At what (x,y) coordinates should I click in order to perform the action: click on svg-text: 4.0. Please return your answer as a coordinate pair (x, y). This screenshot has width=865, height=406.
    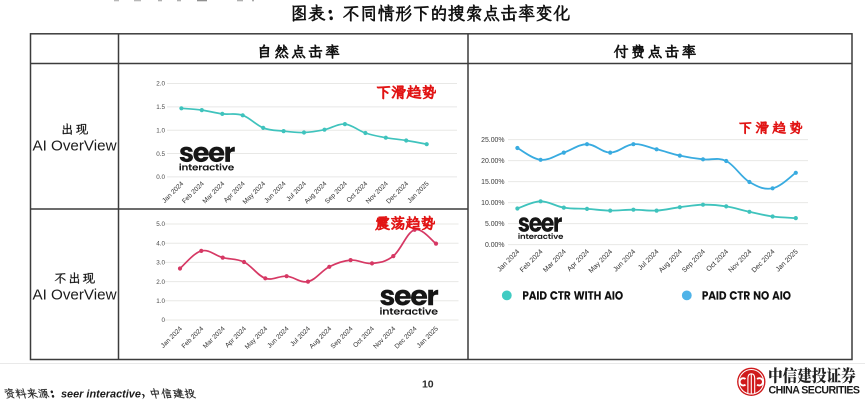
    Looking at the image, I should click on (160, 243).